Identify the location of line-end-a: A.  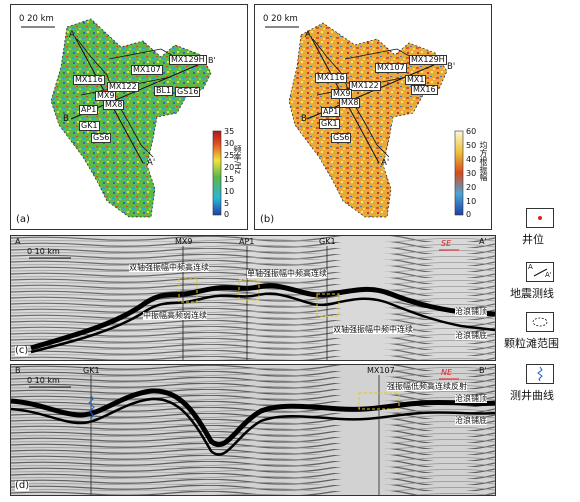
(18, 241).